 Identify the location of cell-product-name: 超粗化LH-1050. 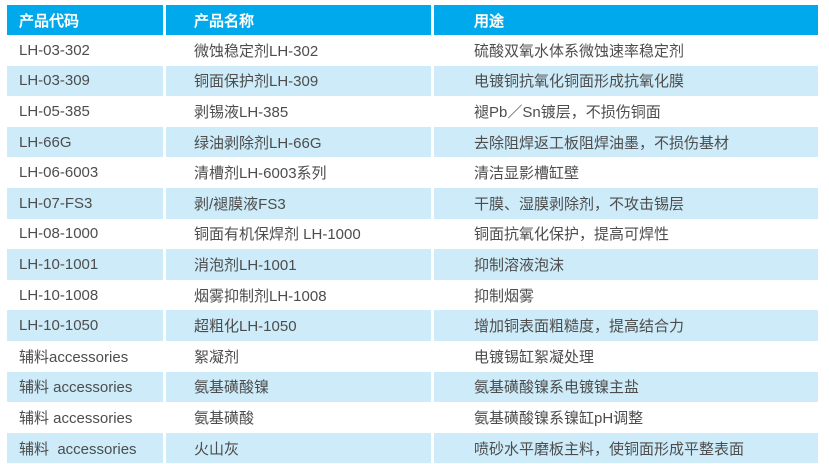
(300, 325).